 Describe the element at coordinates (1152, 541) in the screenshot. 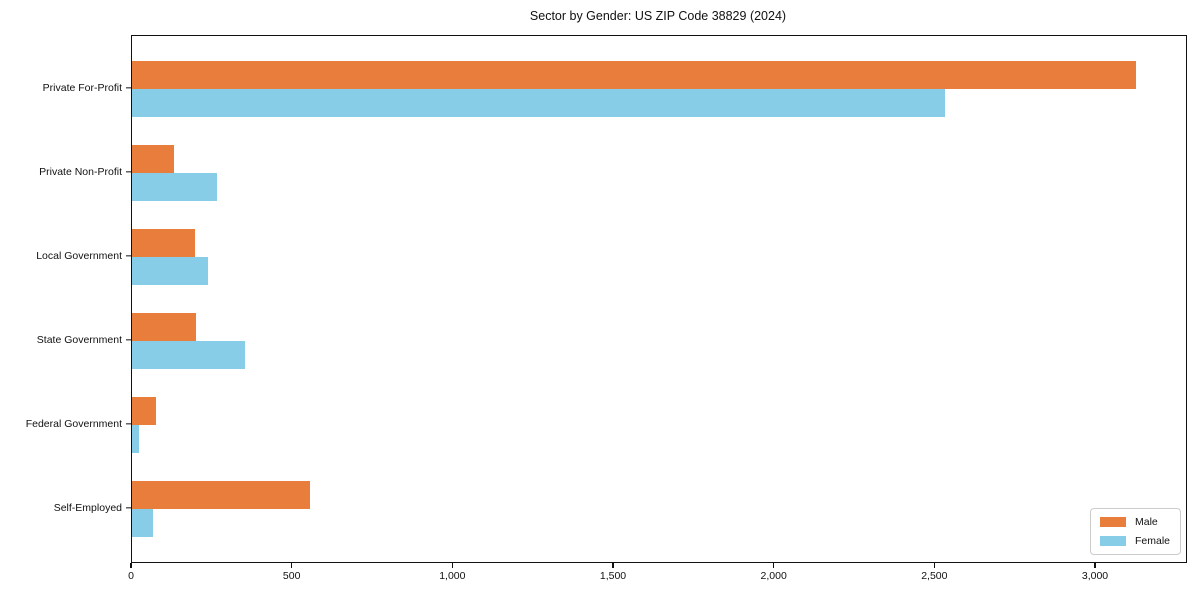

I see `legend-label-female: Female` at that location.